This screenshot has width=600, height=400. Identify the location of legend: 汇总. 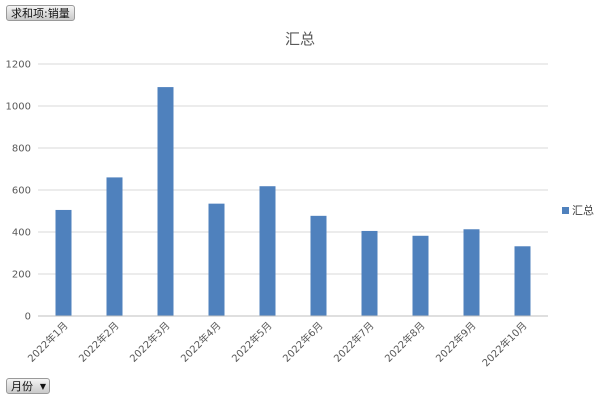
(578, 210).